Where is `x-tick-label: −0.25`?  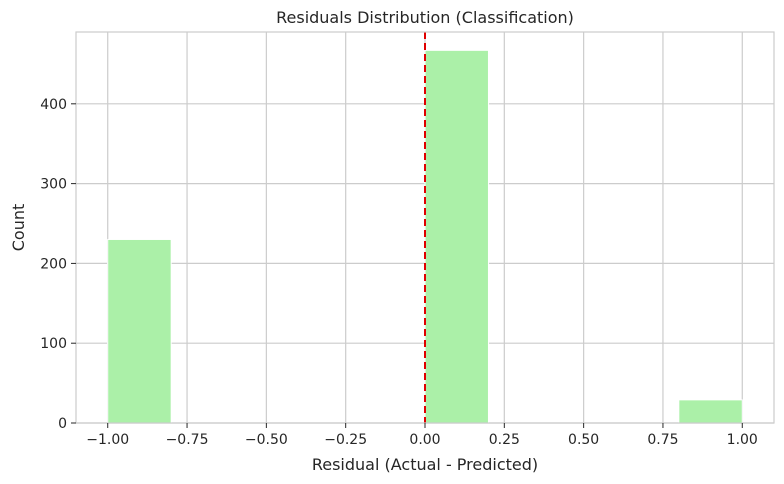 x-tick-label: −0.25 is located at coordinates (345, 440).